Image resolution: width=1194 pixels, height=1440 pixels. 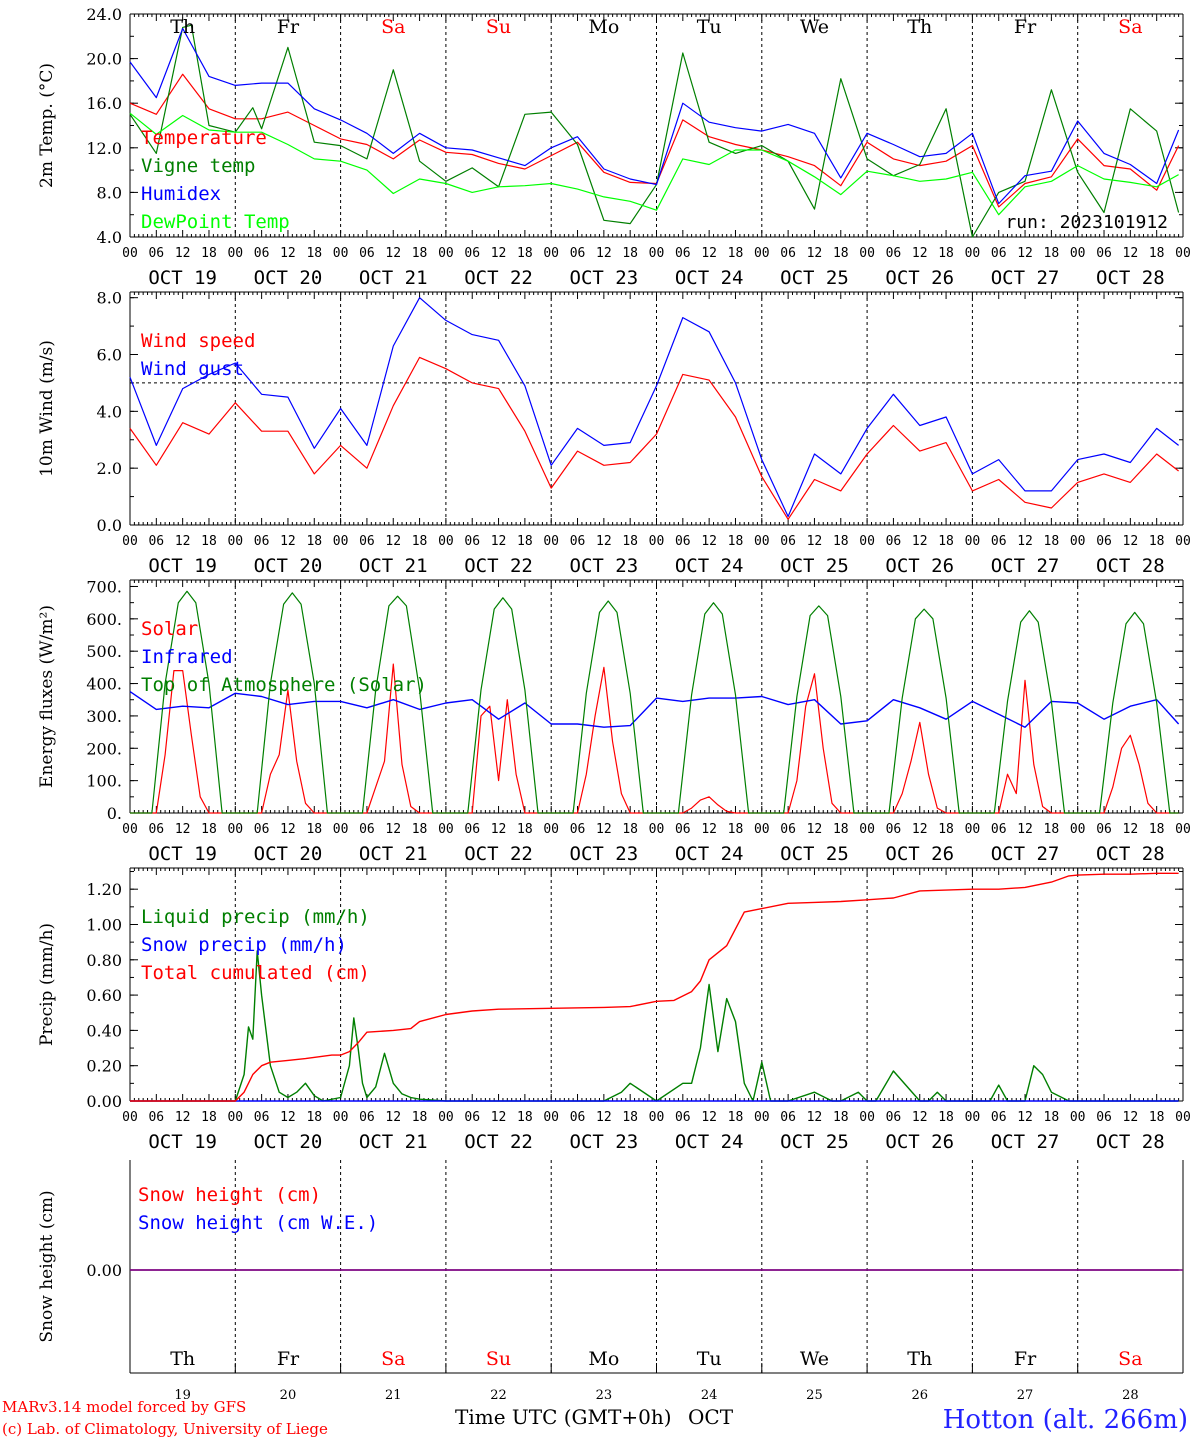 I want to click on y-tick-label: 12.0, so click(x=104, y=148).